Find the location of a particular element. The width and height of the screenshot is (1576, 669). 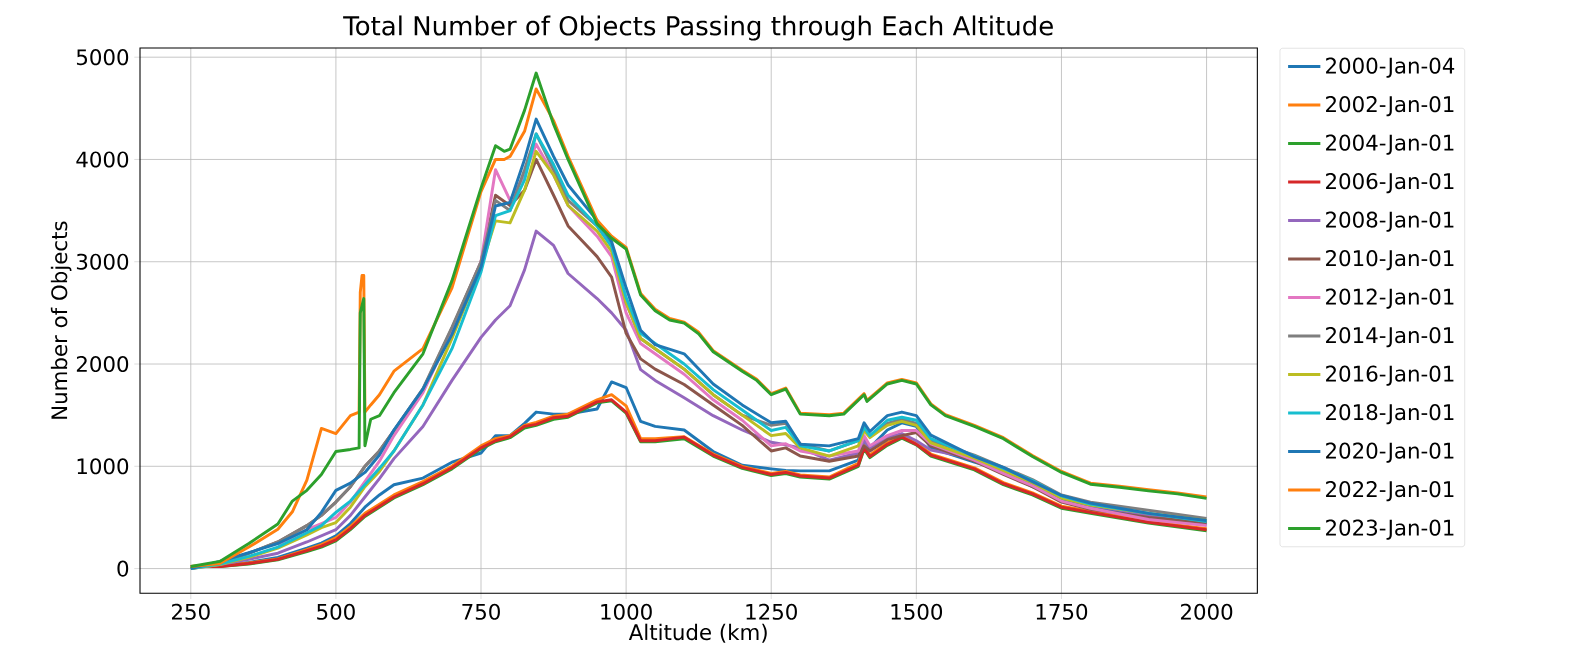

x-tick-label: 1250 is located at coordinates (771, 611).